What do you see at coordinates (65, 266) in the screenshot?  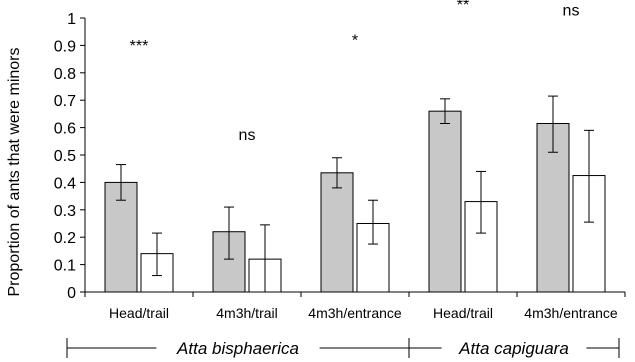 I see `y-tick-label: 0.1` at bounding box center [65, 266].